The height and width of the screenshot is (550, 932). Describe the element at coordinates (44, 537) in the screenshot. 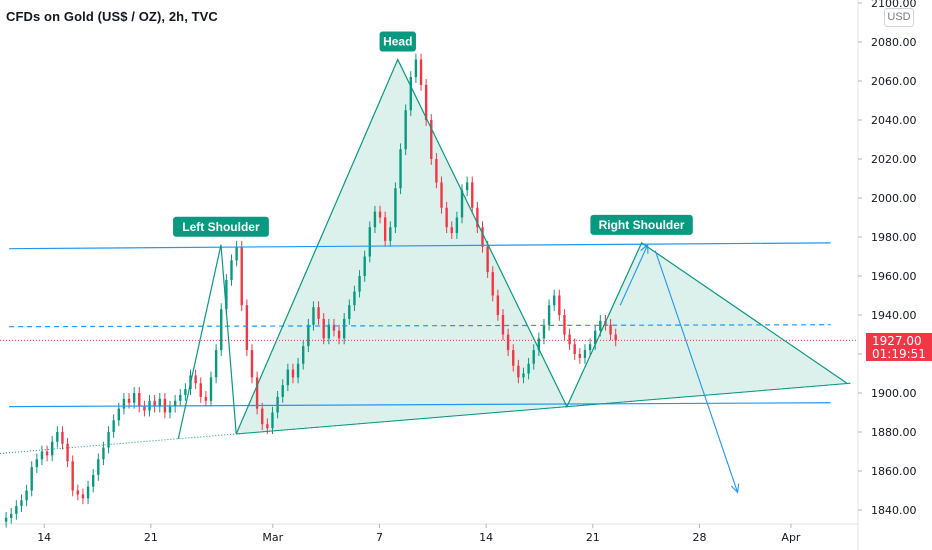

I see `x-tick-label: 14` at that location.